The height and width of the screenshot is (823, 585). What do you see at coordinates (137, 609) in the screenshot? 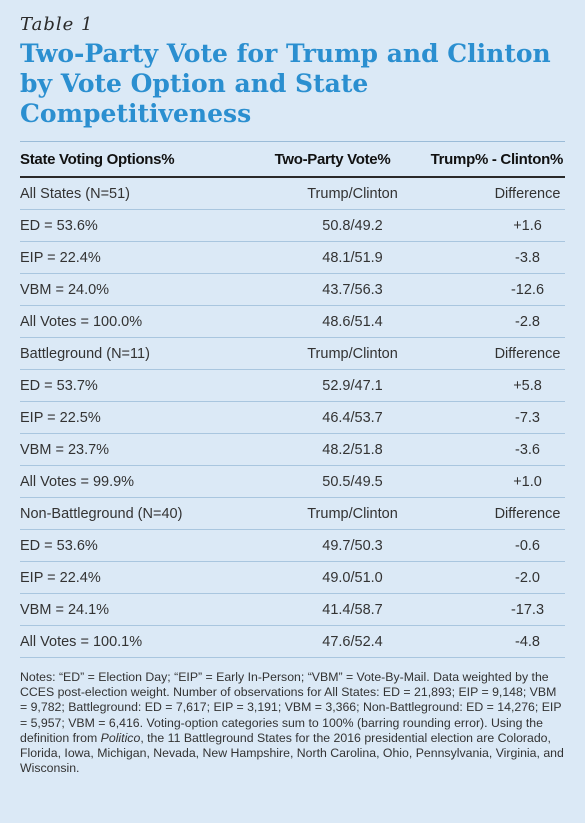
I see `cell-voting-option: VBM = 24.1%` at bounding box center [137, 609].